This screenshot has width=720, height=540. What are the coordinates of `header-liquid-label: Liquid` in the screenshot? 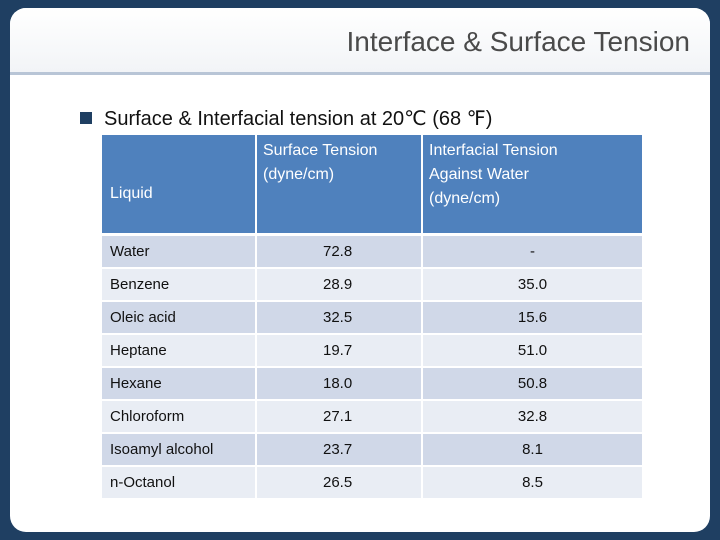 It's located at (131, 193).